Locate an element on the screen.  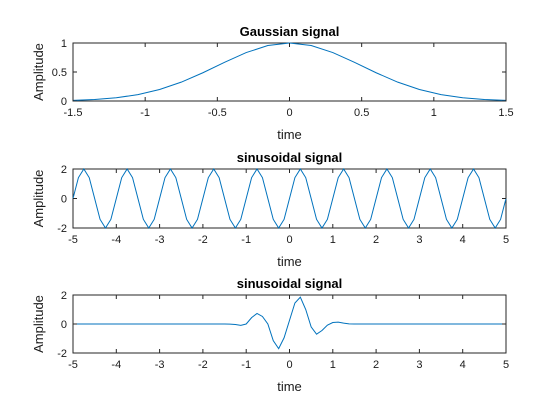
y-tick-label: 1 is located at coordinates (64, 44).